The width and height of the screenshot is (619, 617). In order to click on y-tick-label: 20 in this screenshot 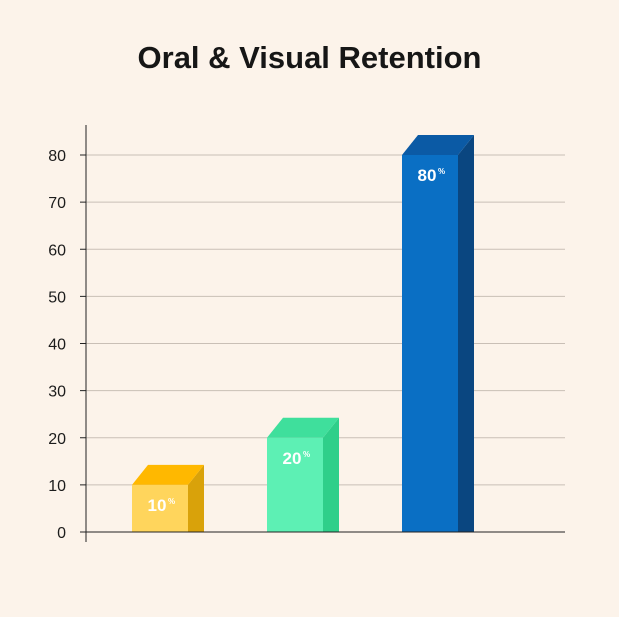, I will do `click(57, 439)`.